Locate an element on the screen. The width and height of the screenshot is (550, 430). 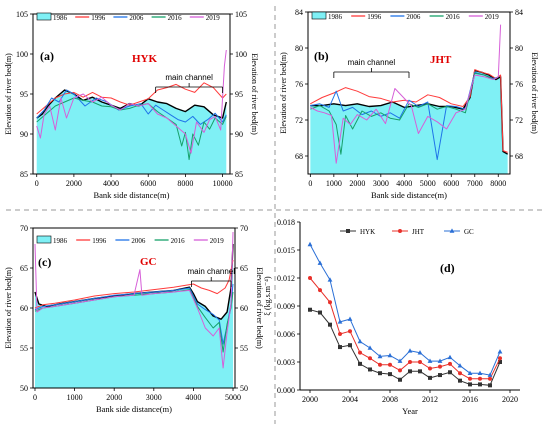
y-tick-label-right: 60 is located at coordinates (244, 308).